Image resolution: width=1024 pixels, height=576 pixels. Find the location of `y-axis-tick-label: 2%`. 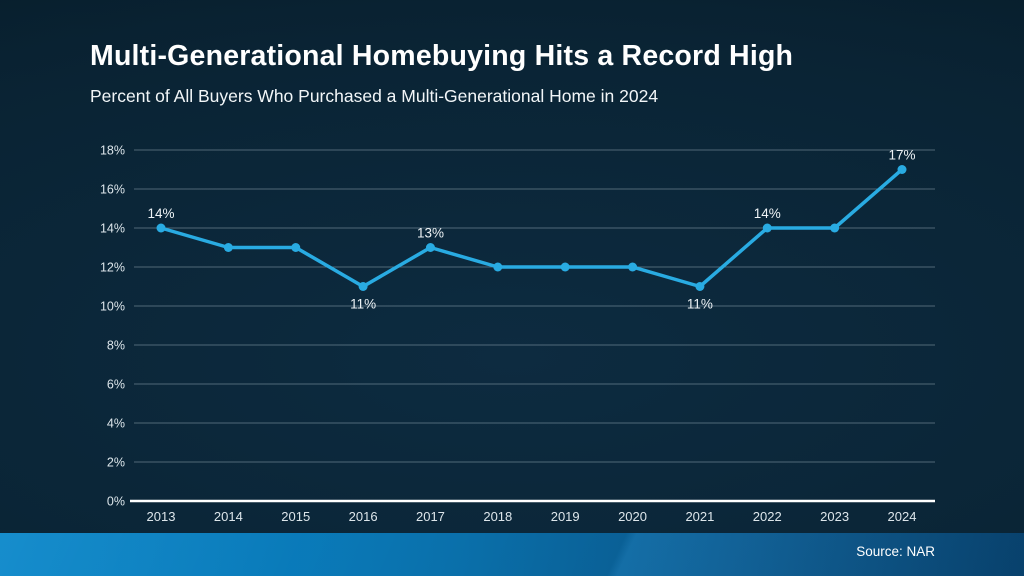

y-axis-tick-label: 2% is located at coordinates (116, 463).